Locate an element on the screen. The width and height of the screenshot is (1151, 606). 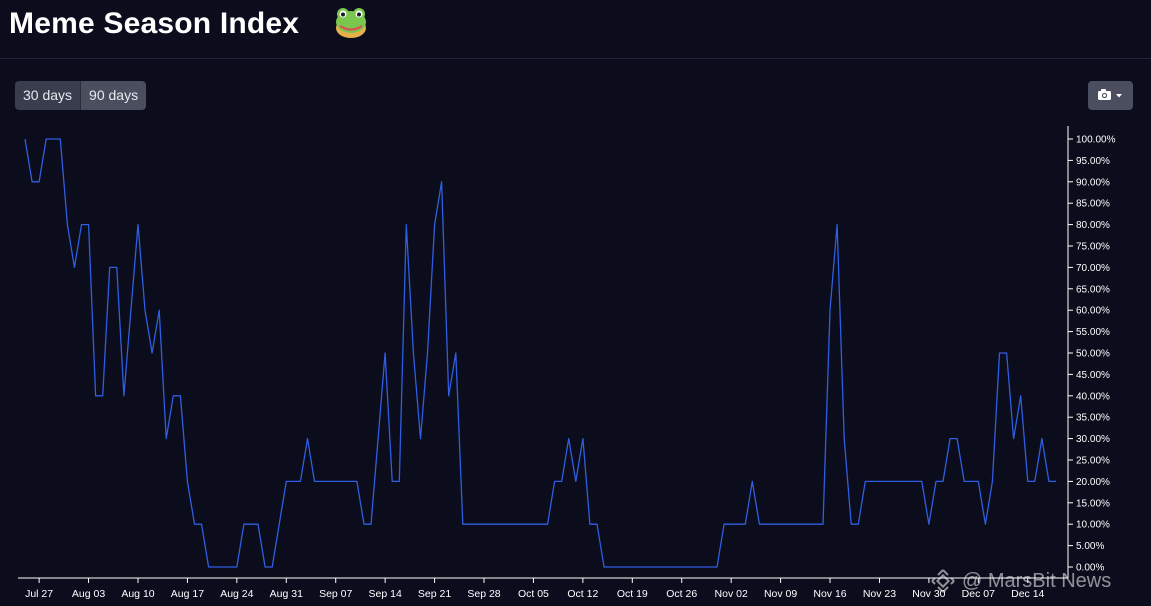
frog-emoji-icon is located at coordinates (351, 23).